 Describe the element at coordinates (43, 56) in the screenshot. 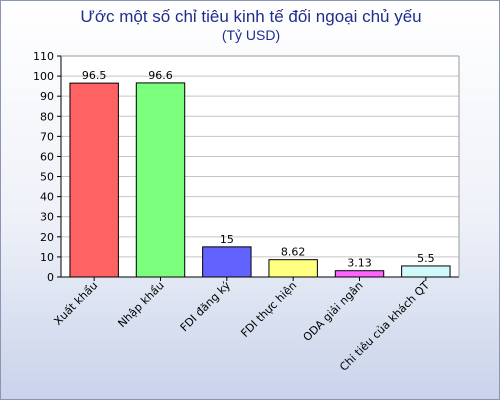

I see `y-tick-label: 110` at that location.